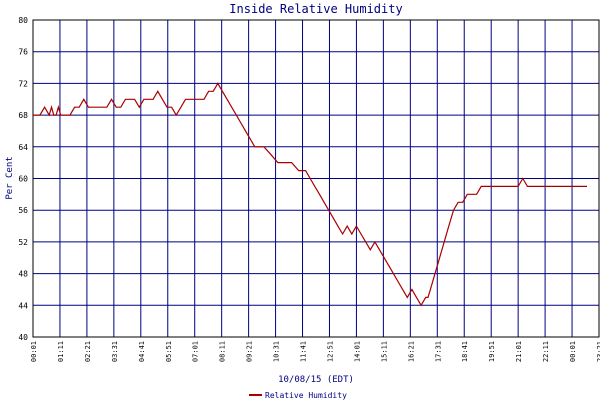 This screenshot has width=600, height=400. I want to click on y-tick-label: 56, so click(23, 210).